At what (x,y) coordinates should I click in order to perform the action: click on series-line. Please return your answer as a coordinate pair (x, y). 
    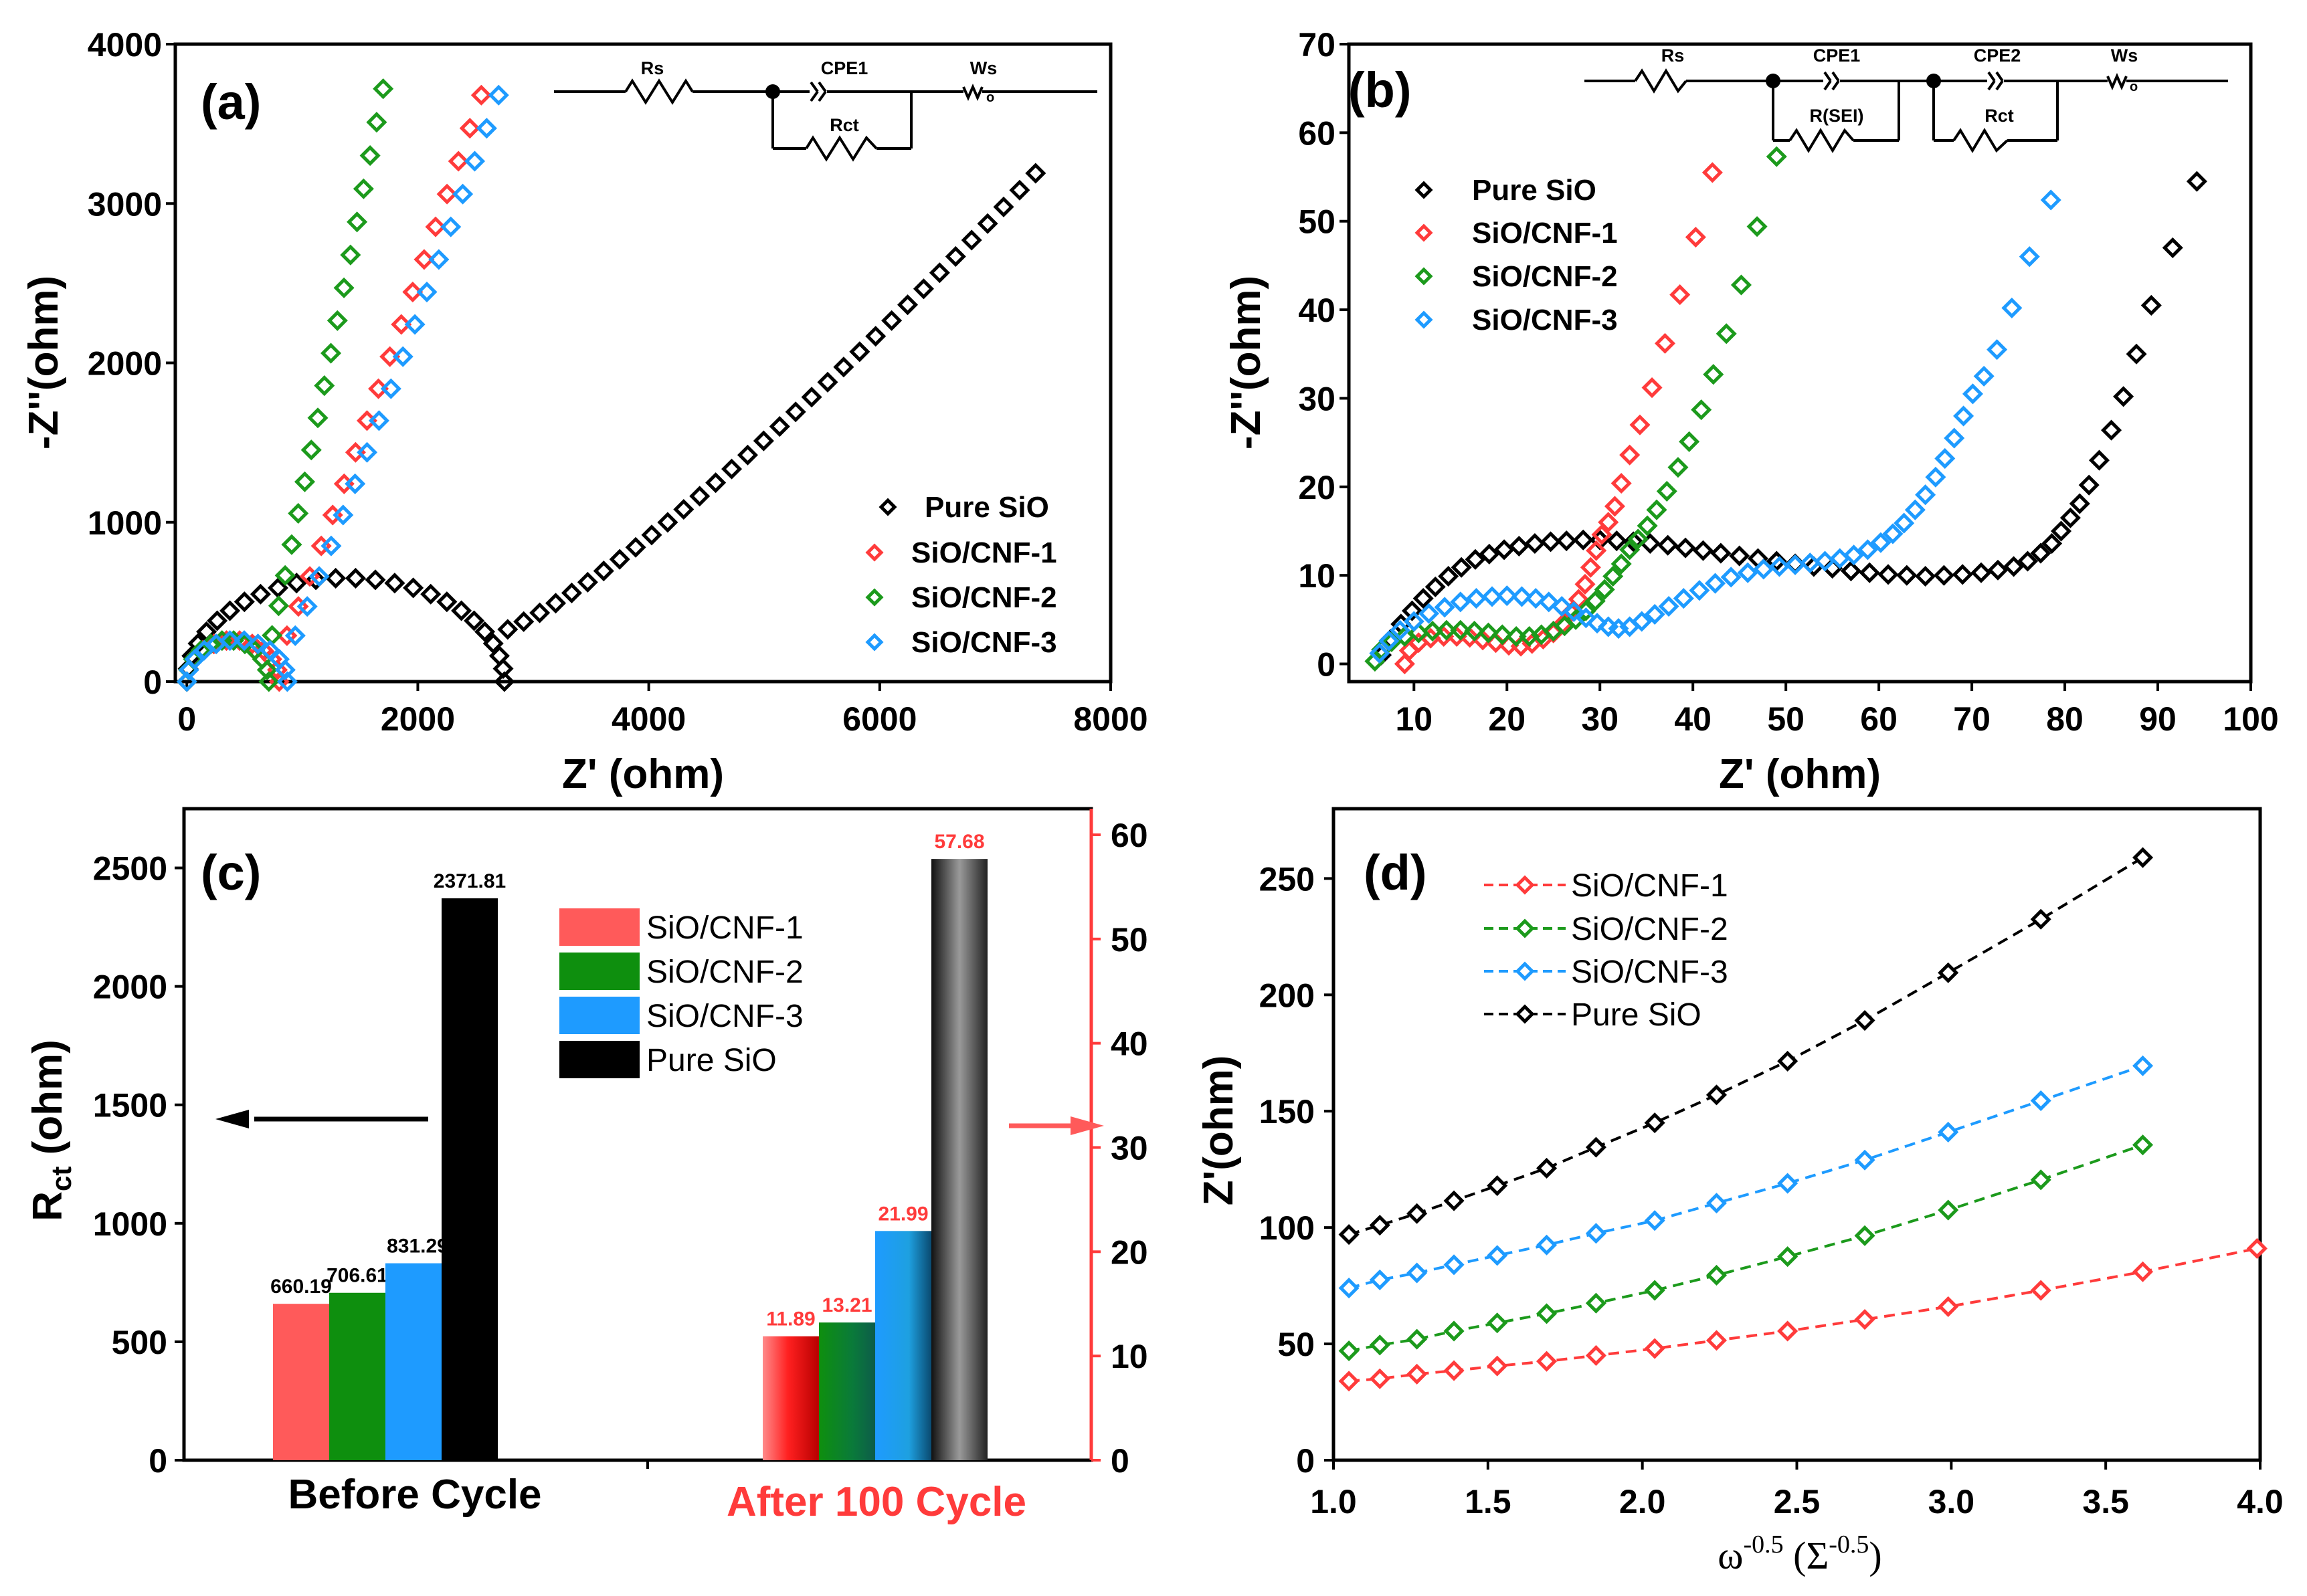
    Looking at the image, I should click on (1802, 1315).